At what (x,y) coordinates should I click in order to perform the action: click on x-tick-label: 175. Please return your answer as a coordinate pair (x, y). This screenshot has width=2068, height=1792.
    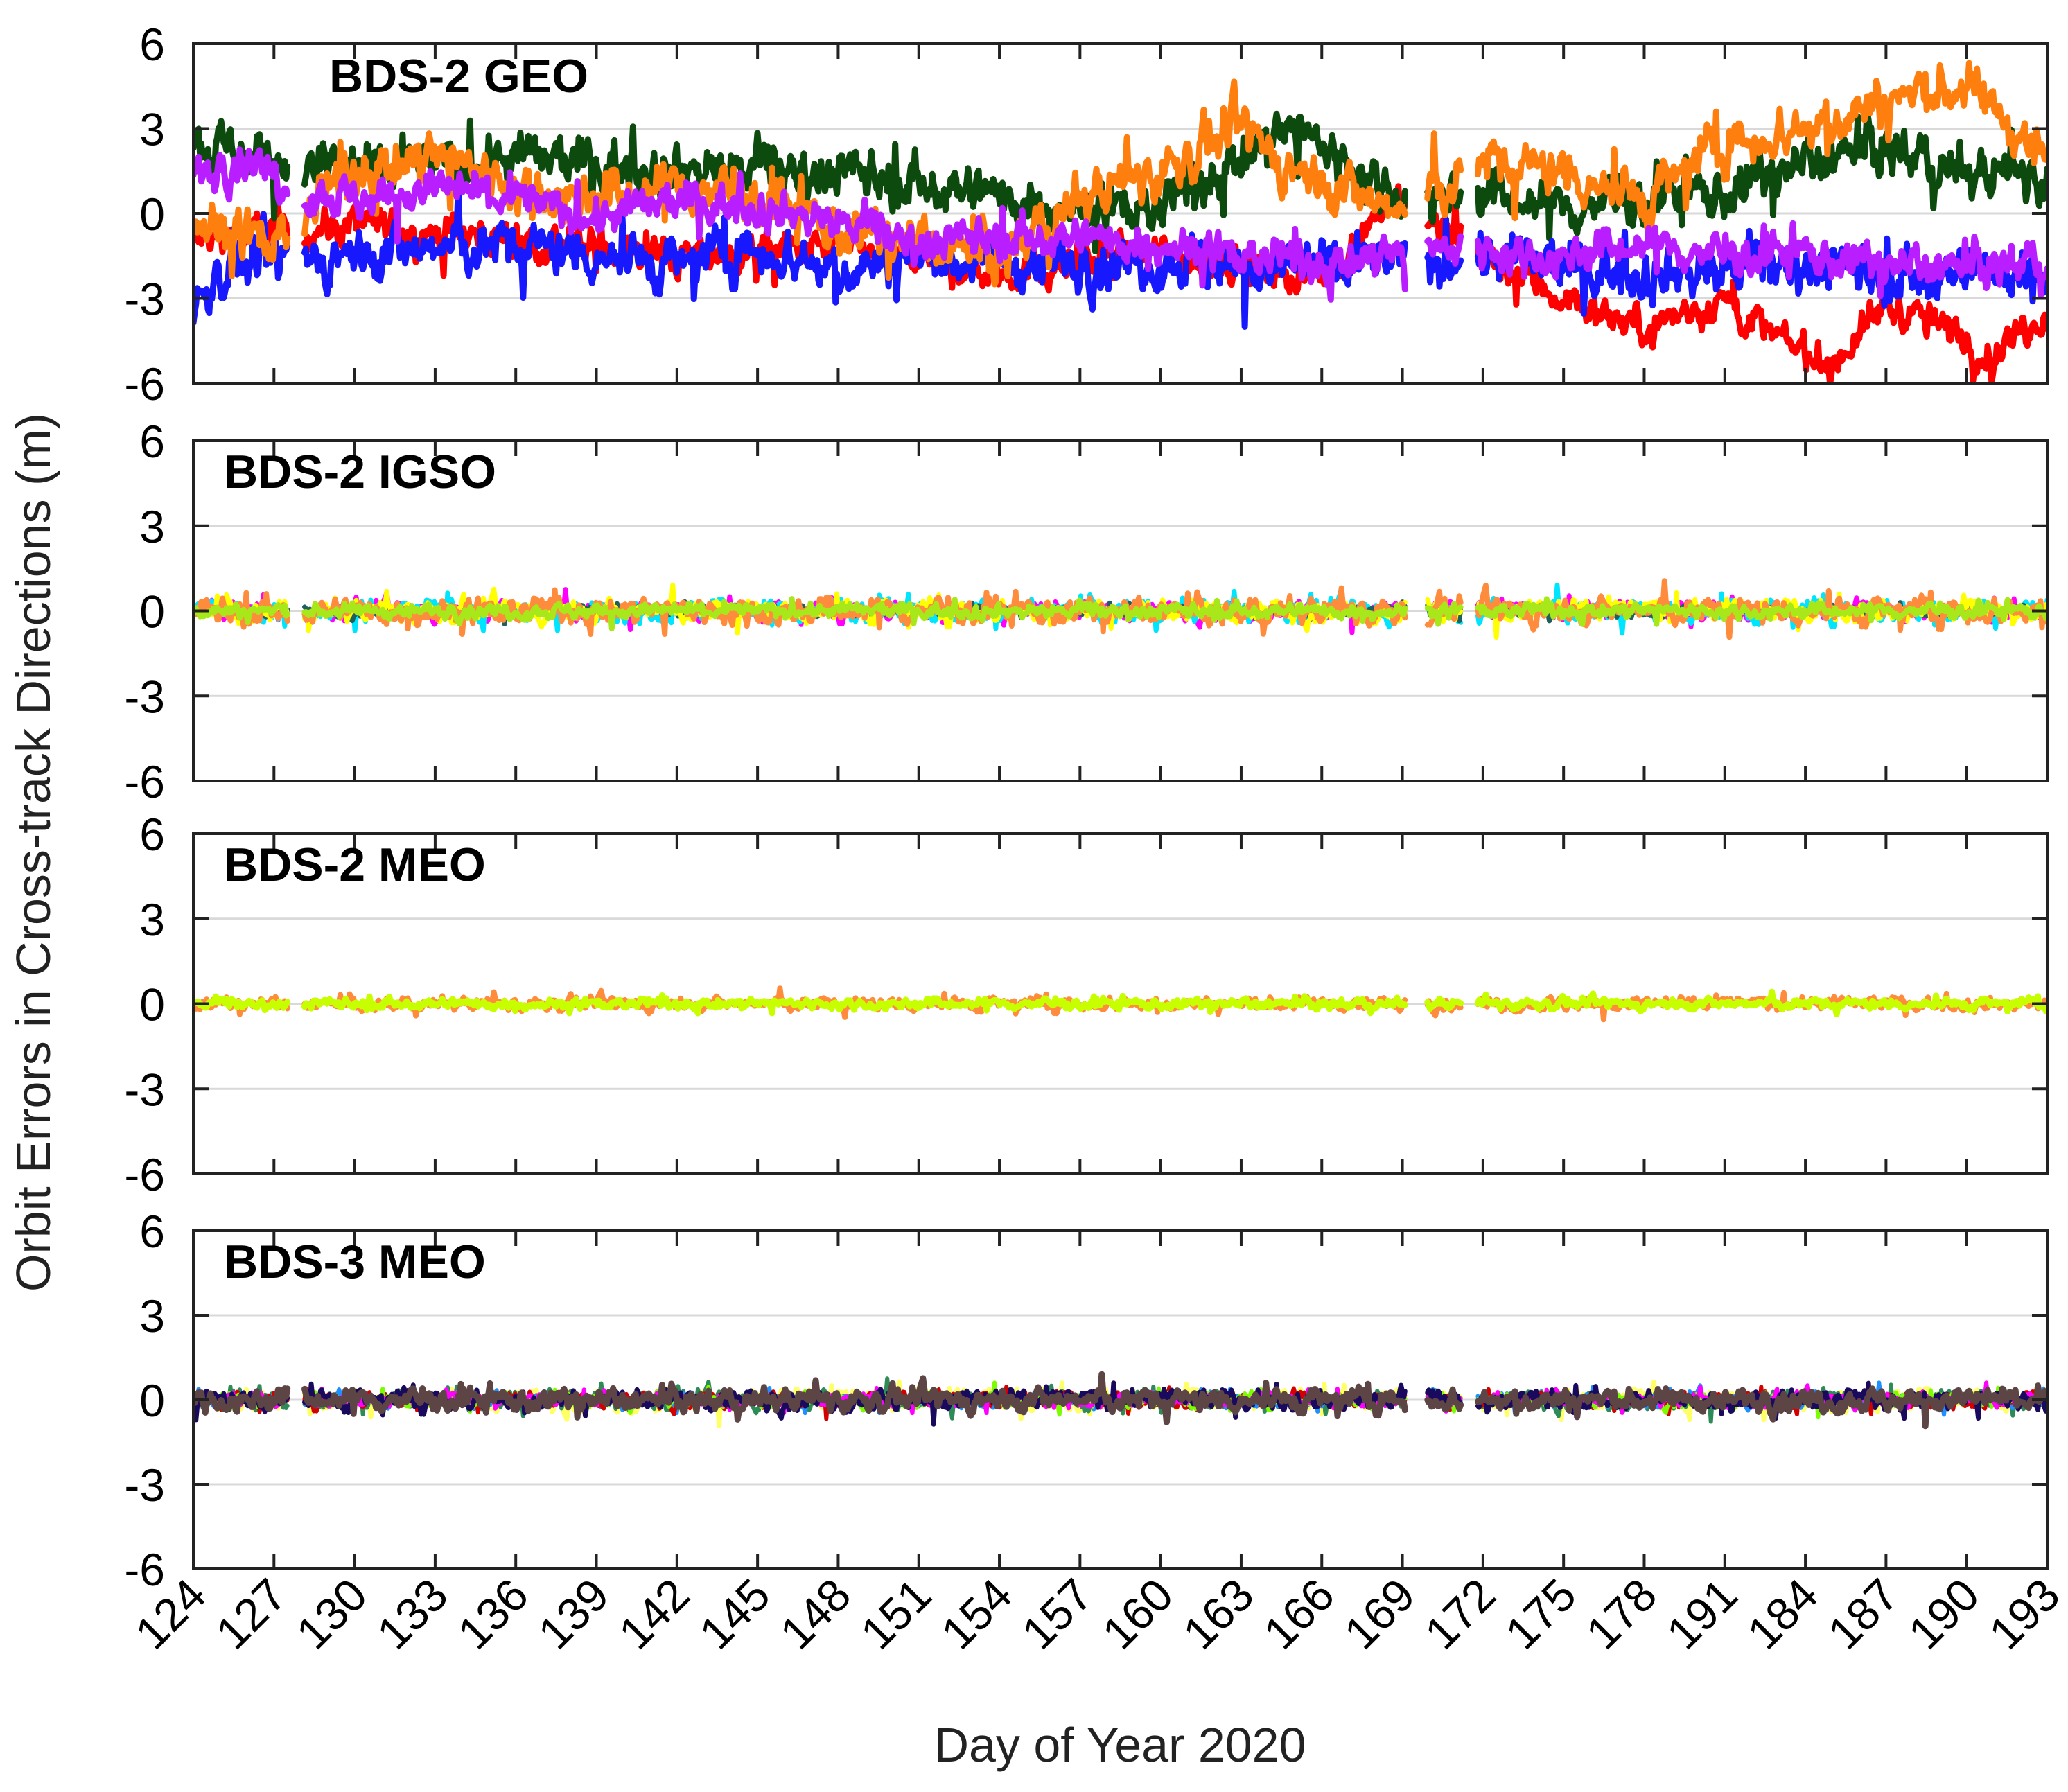
    Looking at the image, I should click on (1541, 1614).